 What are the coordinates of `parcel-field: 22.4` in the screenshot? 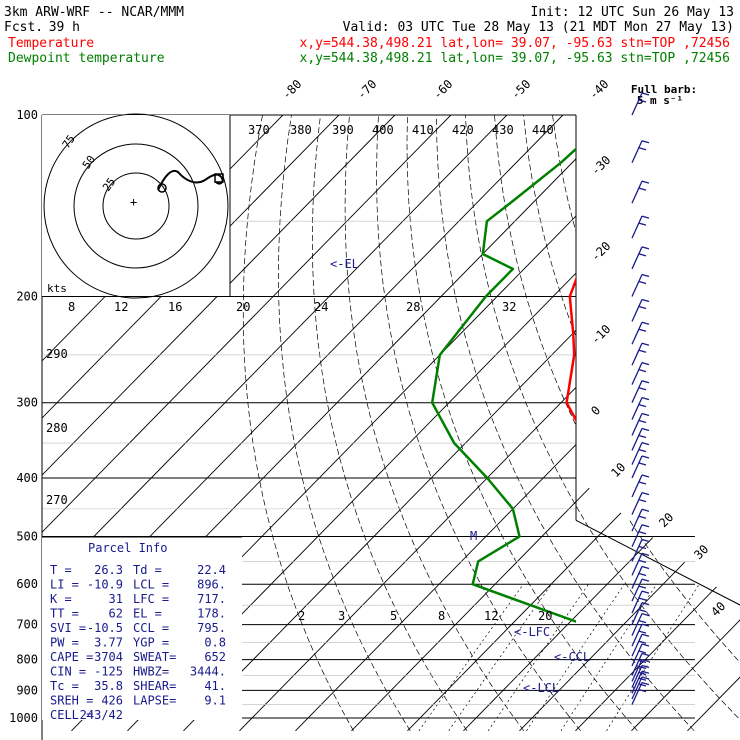 It's located at (211, 570).